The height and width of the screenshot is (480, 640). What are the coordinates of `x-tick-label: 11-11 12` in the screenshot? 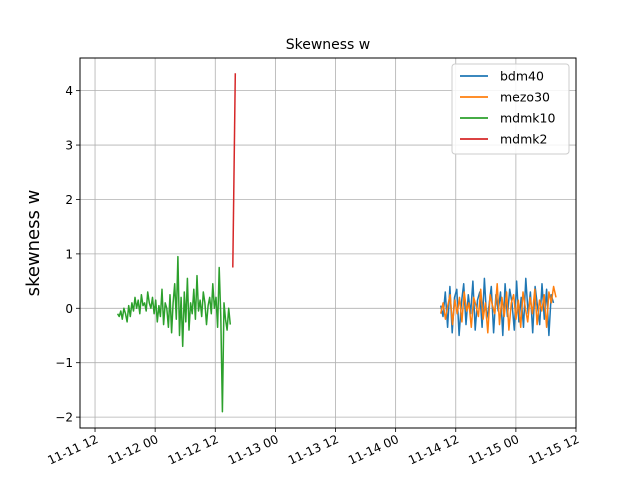 It's located at (72, 449).